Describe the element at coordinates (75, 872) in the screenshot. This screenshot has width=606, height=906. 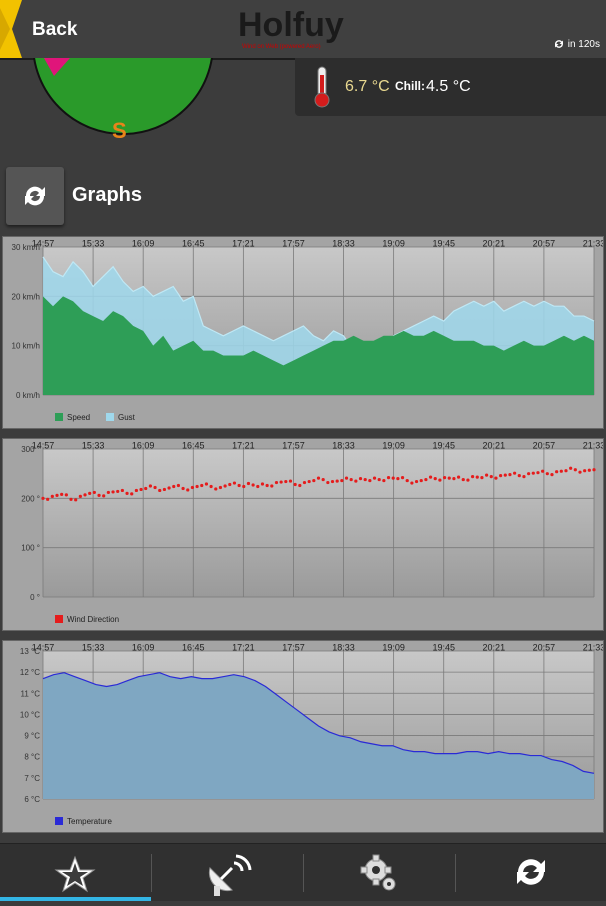
I see `tab-favorites` at that location.